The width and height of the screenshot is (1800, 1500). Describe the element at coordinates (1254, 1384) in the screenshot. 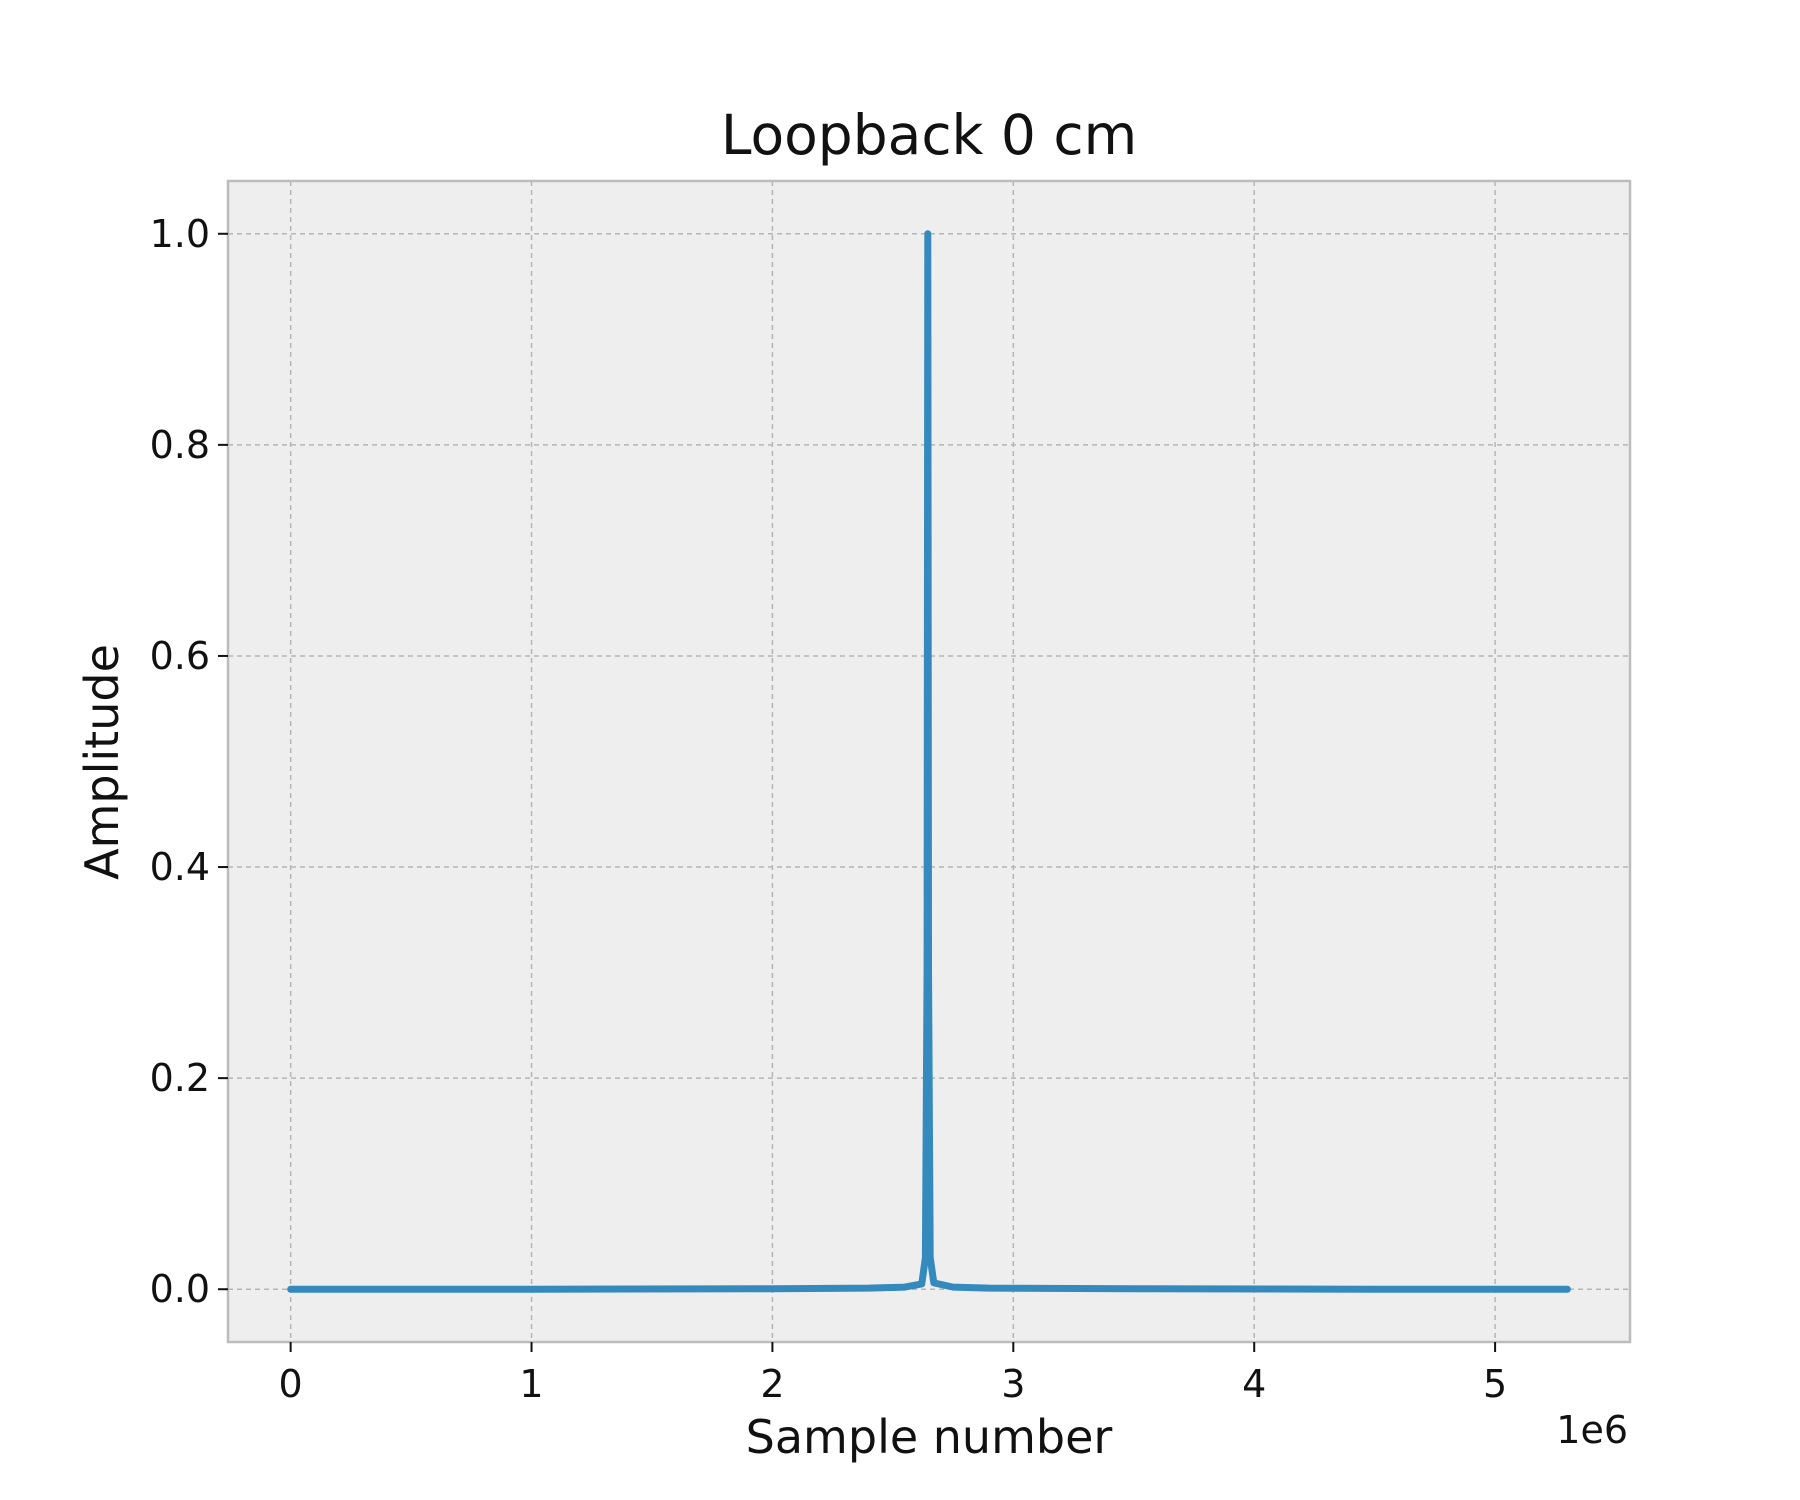

I see `x-tick-label: 4` at that location.